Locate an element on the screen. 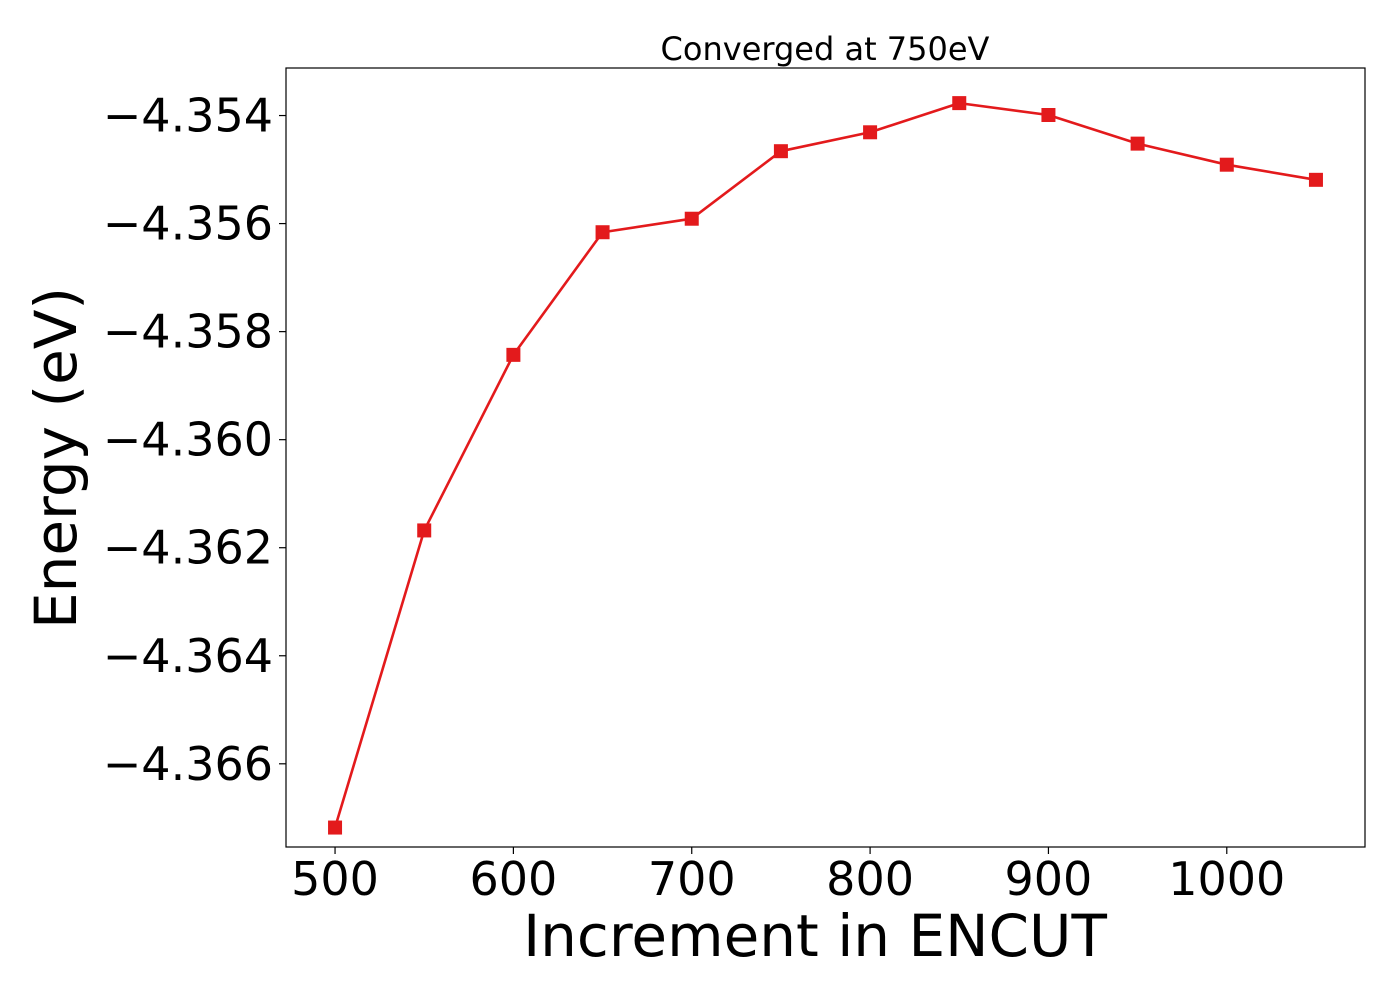 The image size is (1400, 1000). x-tick-label: 900 is located at coordinates (1049, 879).